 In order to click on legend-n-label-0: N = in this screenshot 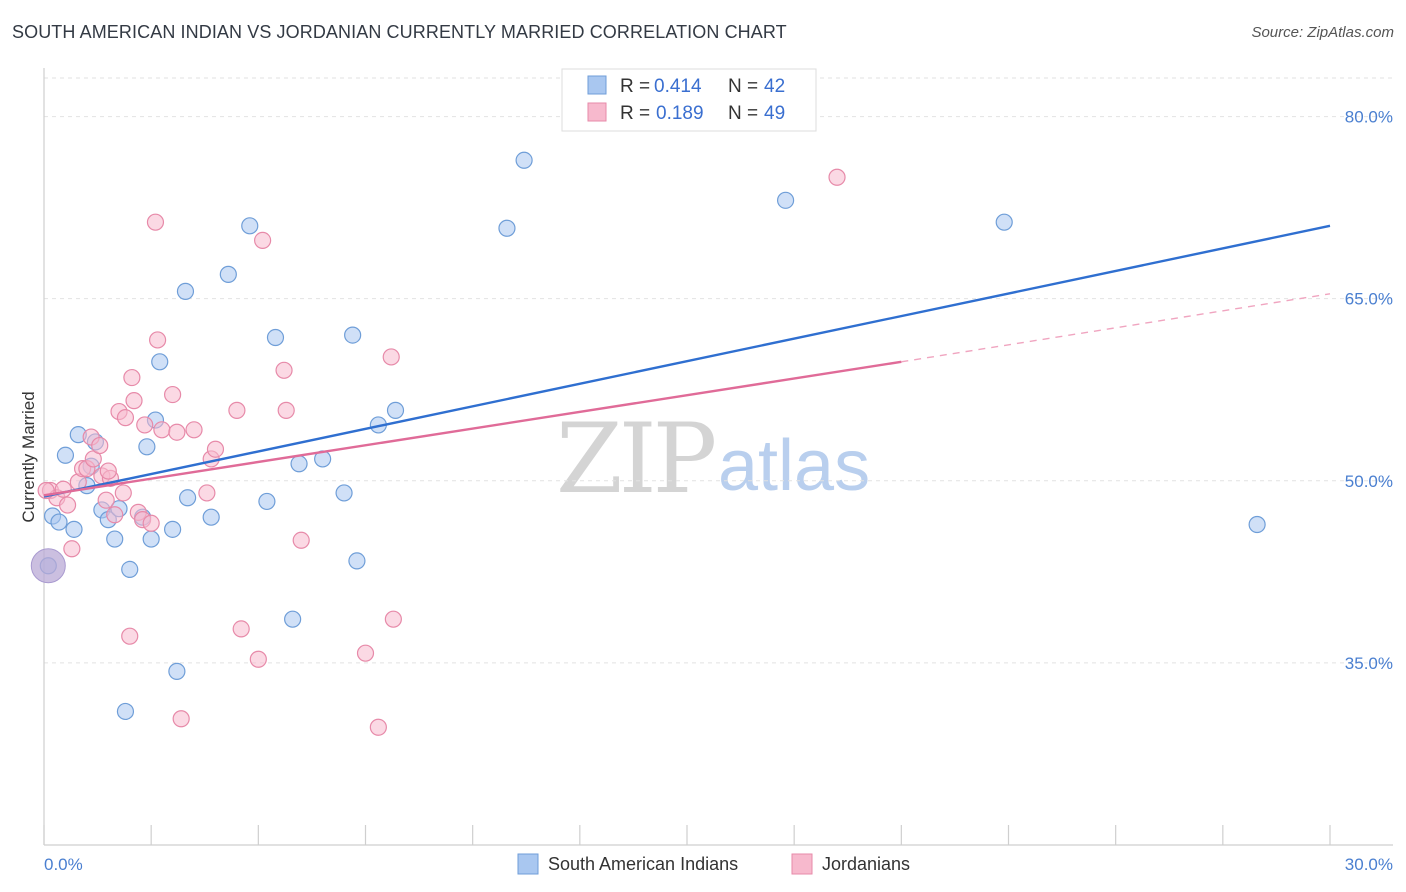, I will do `click(743, 86)`.